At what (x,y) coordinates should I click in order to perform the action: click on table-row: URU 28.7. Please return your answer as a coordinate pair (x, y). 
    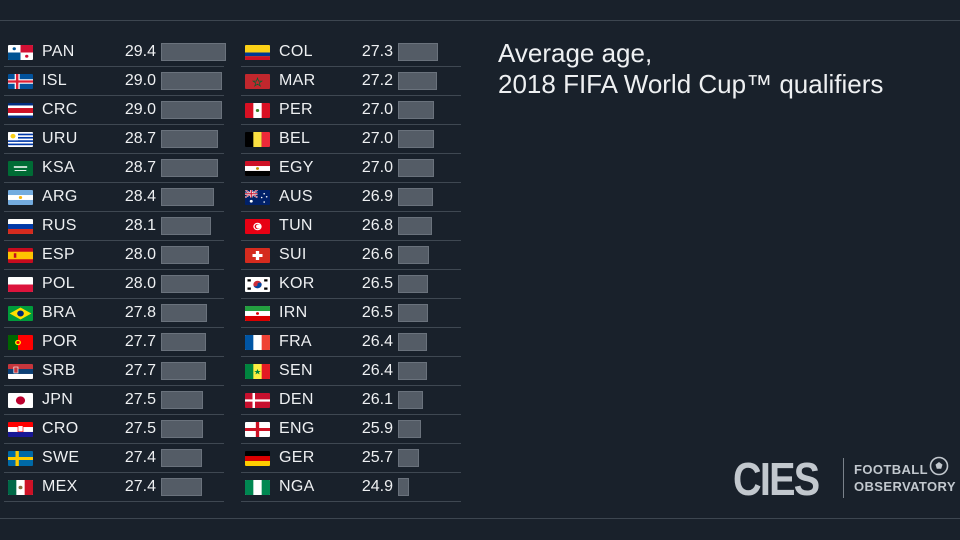
    Looking at the image, I should click on (114, 139).